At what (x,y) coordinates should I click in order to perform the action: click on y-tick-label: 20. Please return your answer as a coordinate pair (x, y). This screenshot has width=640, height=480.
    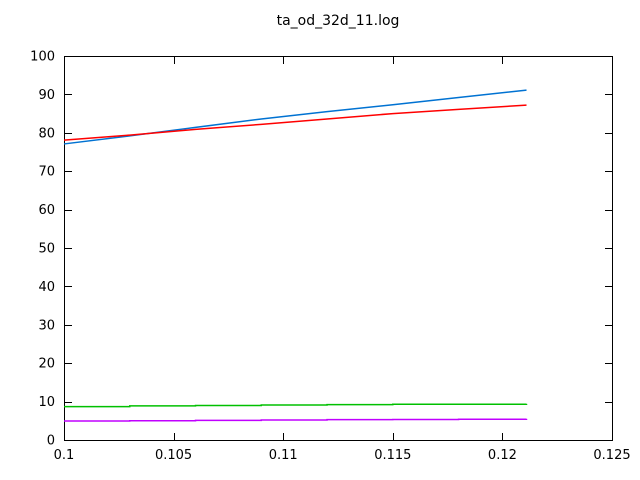
    Looking at the image, I should click on (46, 364).